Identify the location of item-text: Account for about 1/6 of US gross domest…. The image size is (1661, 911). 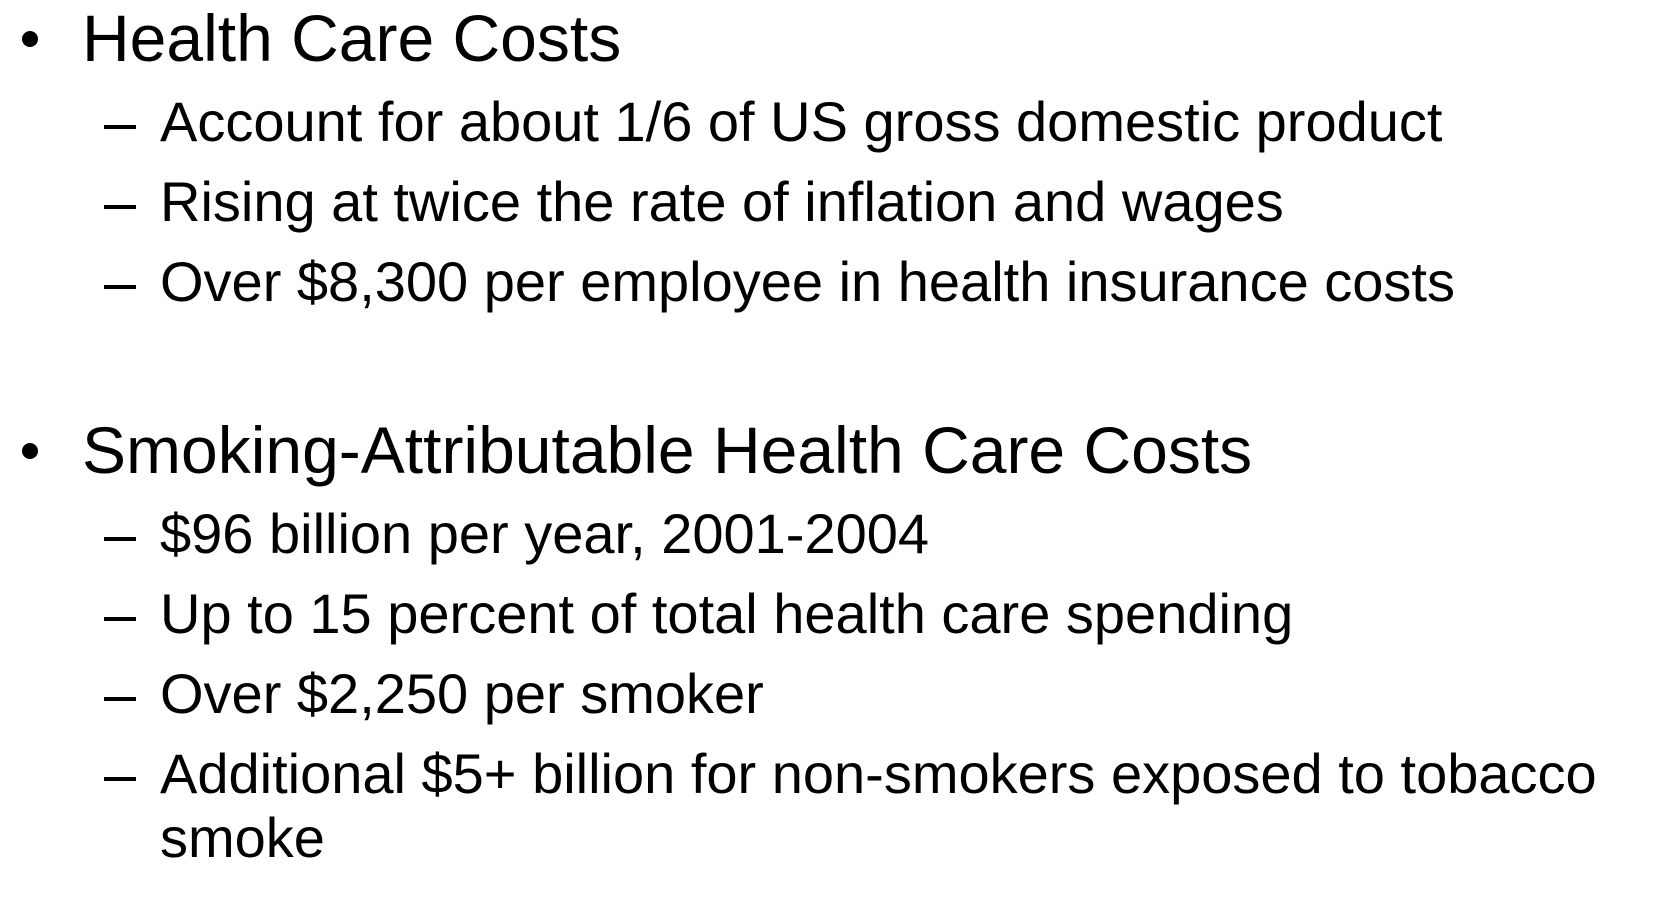
(801, 121).